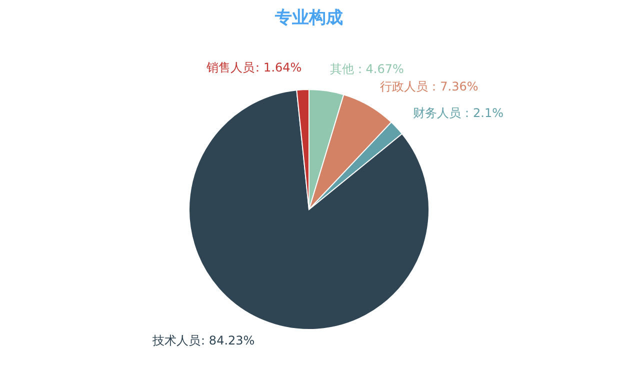 The width and height of the screenshot is (618, 382). Describe the element at coordinates (437, 113) in the screenshot. I see `slice-label: 财务人员` at that location.